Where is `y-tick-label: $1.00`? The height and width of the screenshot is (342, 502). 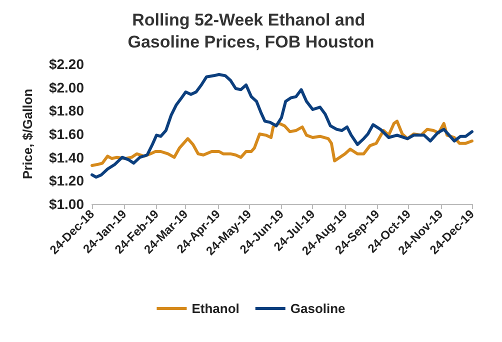 y-tick-label: $1.00 is located at coordinates (66, 204).